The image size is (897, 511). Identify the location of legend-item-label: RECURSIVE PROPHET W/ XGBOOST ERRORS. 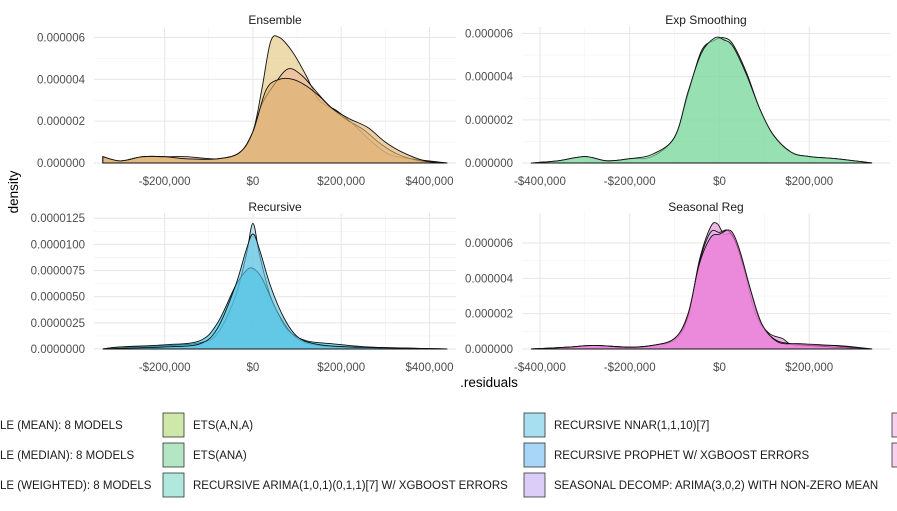
(682, 456).